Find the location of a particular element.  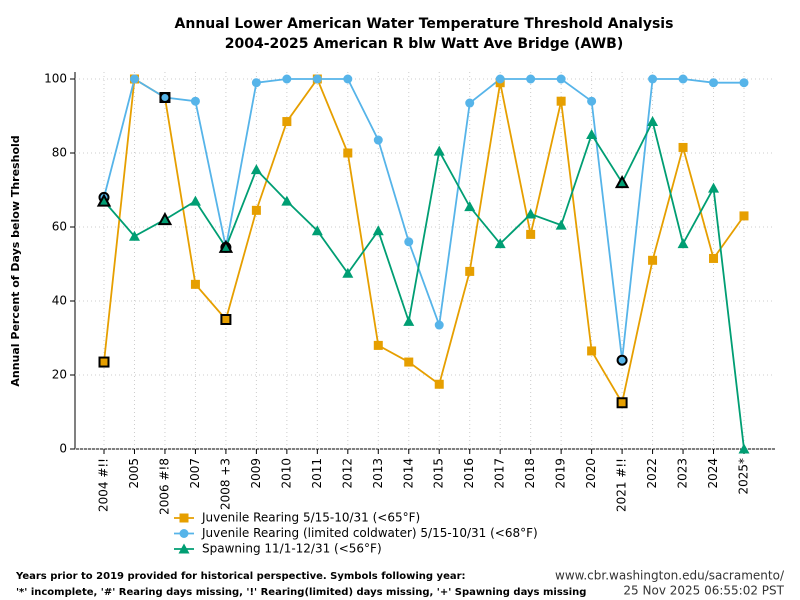

y-tick-label: 60 is located at coordinates (59, 227).